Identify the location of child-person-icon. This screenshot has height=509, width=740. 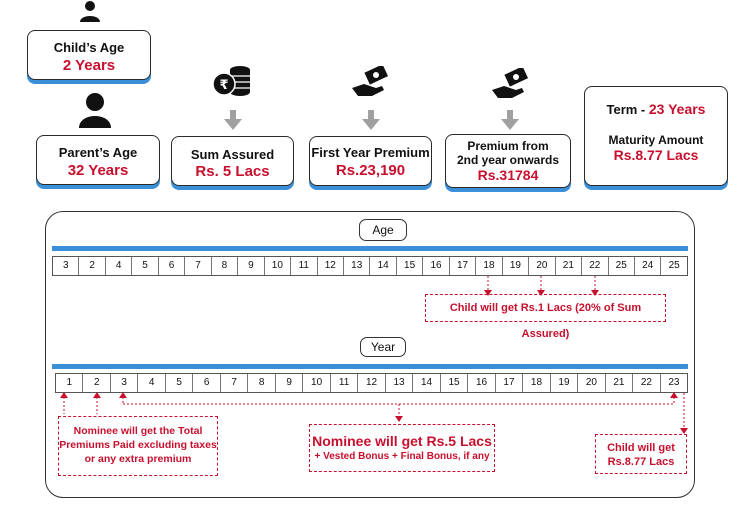
(90, 11).